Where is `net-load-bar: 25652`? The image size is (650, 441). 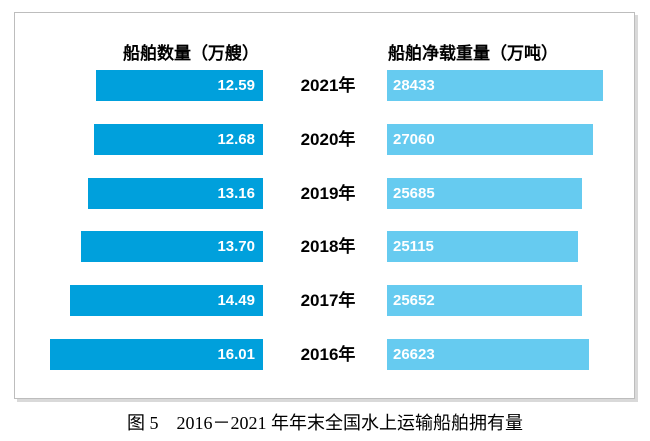 net-load-bar: 25652 is located at coordinates (484, 300).